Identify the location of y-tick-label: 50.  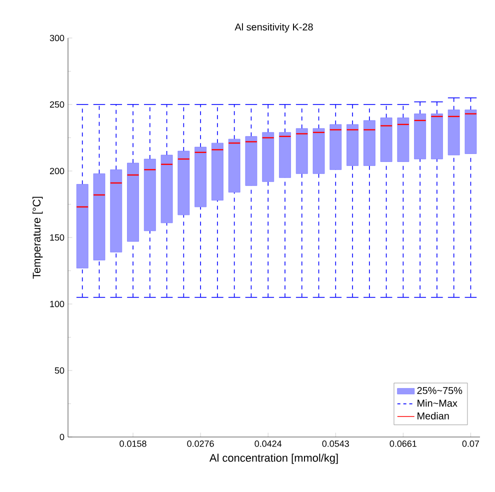
(59, 370).